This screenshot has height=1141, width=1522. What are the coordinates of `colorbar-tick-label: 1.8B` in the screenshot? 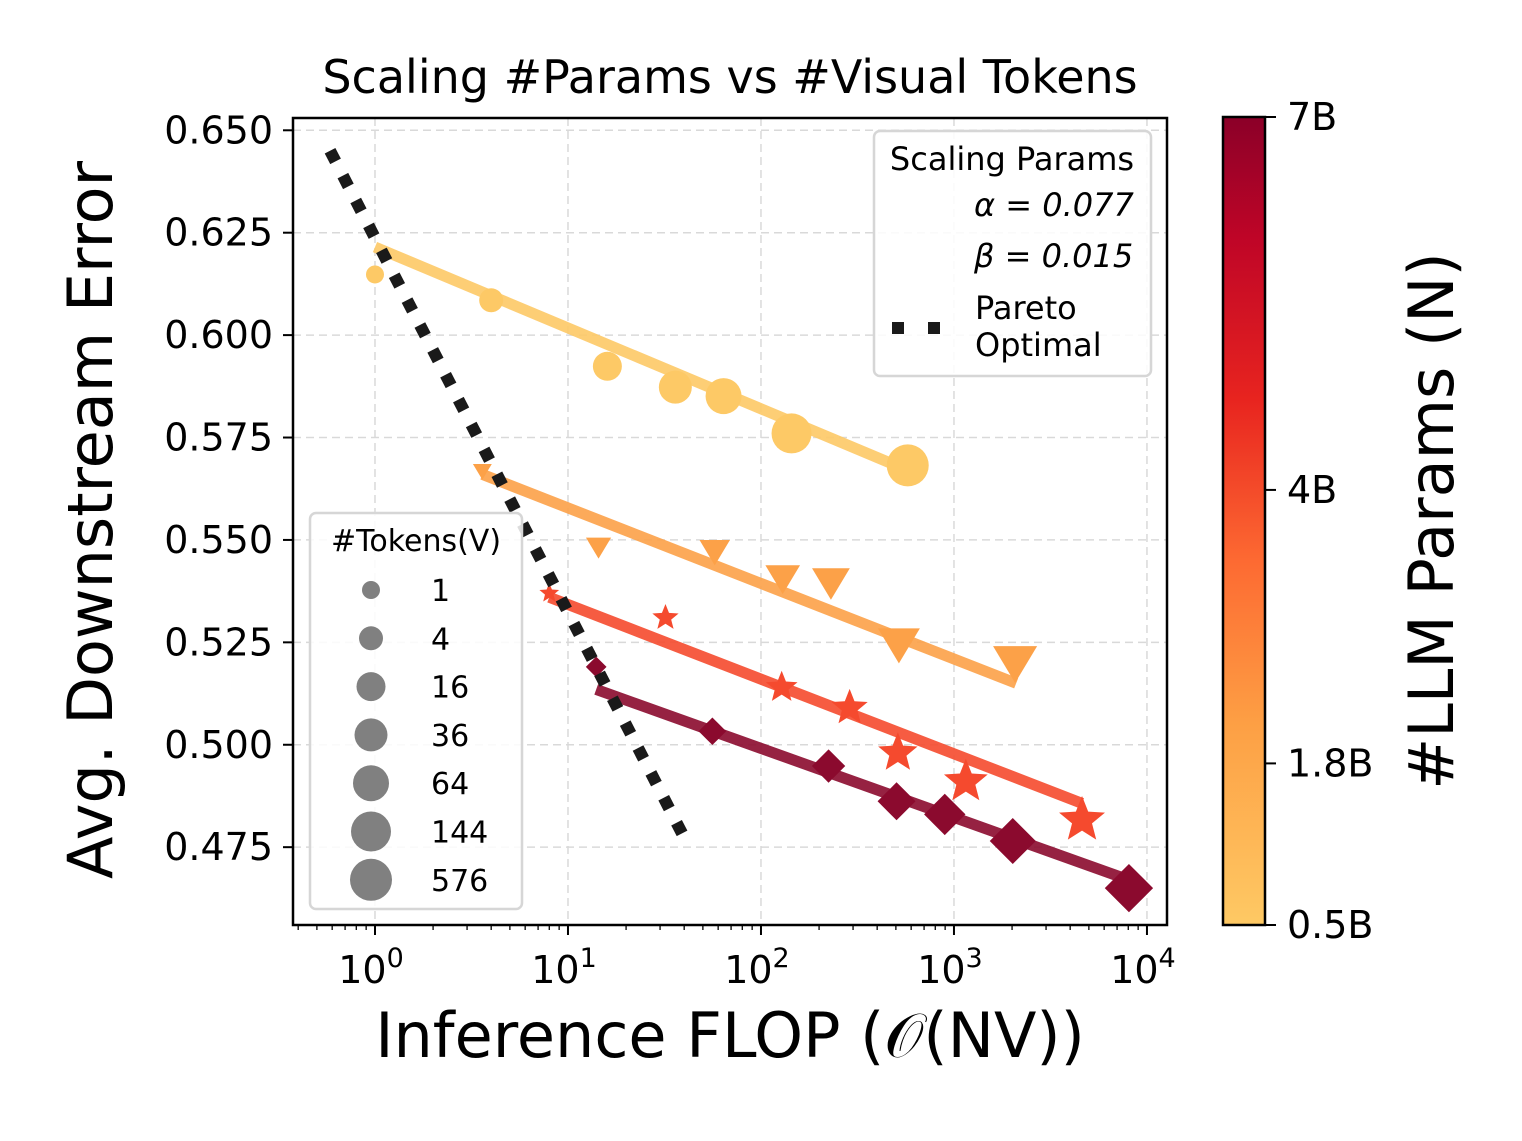 It's located at (1330, 763).